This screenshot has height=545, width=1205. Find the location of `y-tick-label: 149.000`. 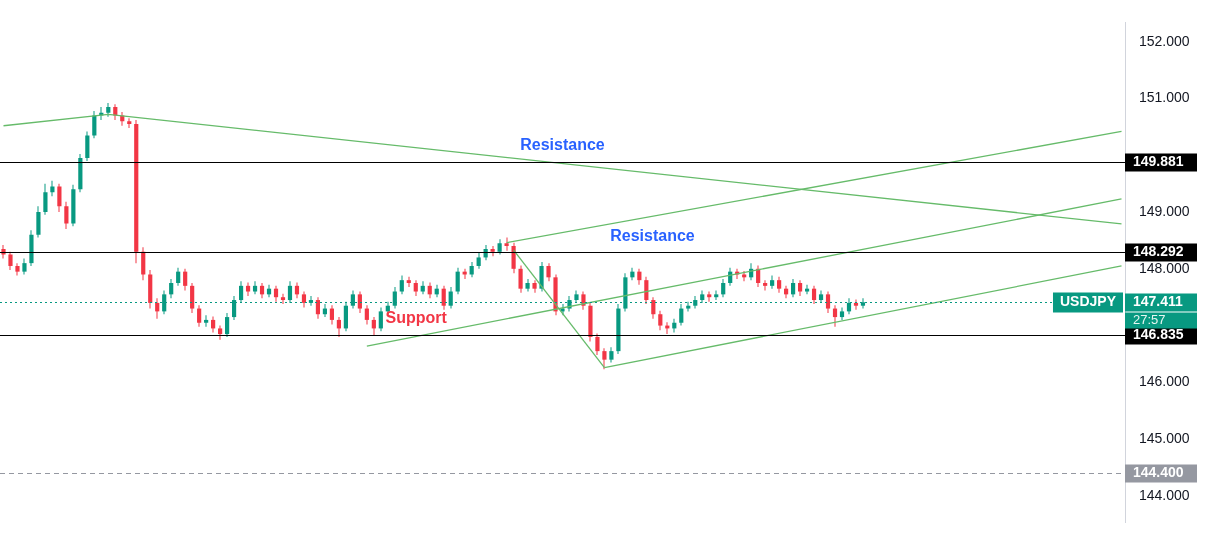

y-tick-label: 149.000 is located at coordinates (1164, 210).